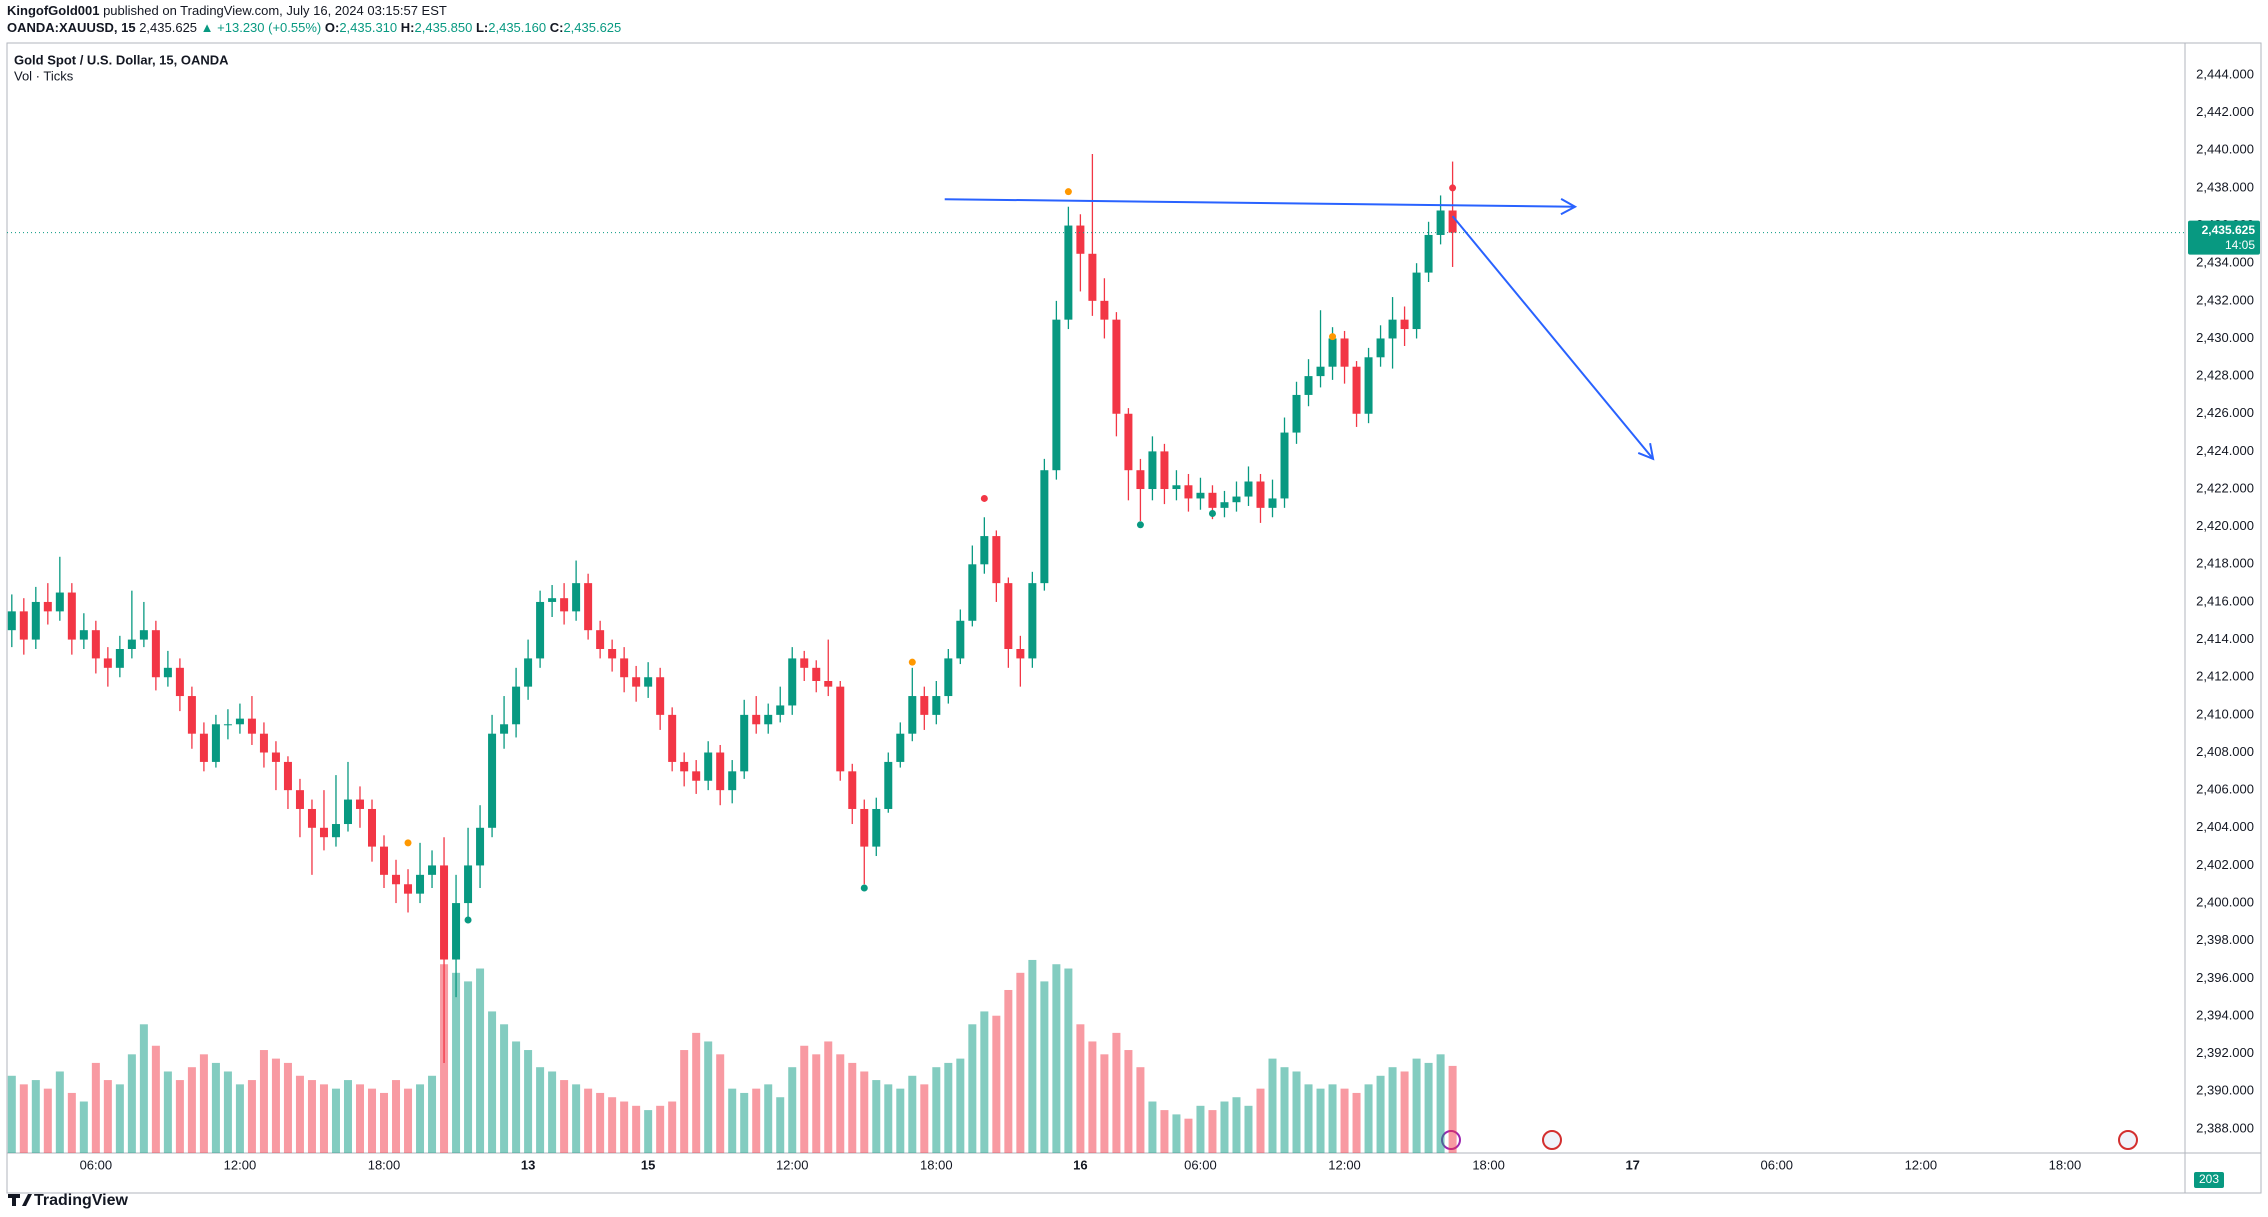  I want to click on ohlc-key: H:, so click(408, 27).